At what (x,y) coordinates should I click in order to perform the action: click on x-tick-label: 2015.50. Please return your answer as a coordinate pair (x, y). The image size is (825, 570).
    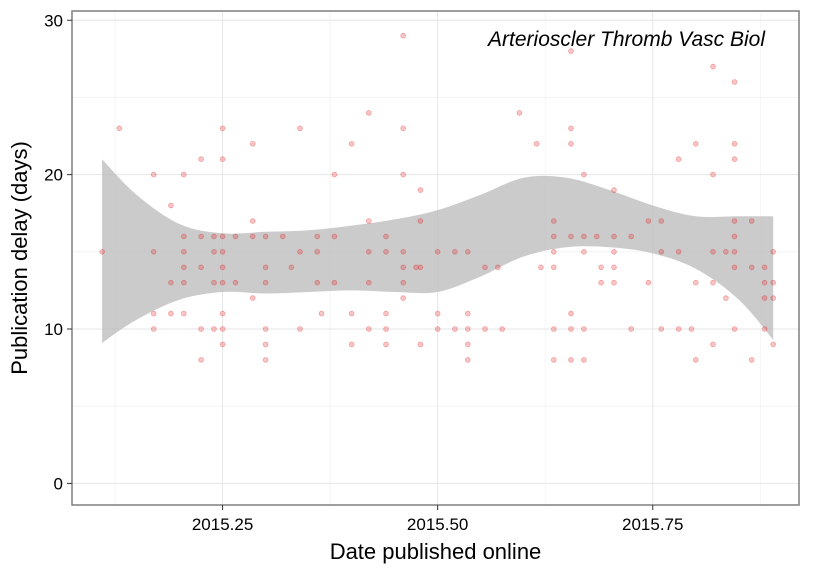
    Looking at the image, I should click on (437, 524).